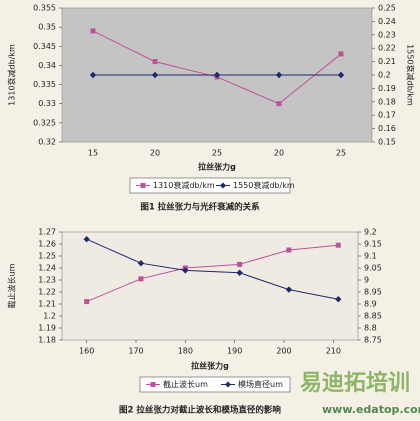  Describe the element at coordinates (387, 48) in the screenshot. I see `y2-tick-label: 0.22` at that location.